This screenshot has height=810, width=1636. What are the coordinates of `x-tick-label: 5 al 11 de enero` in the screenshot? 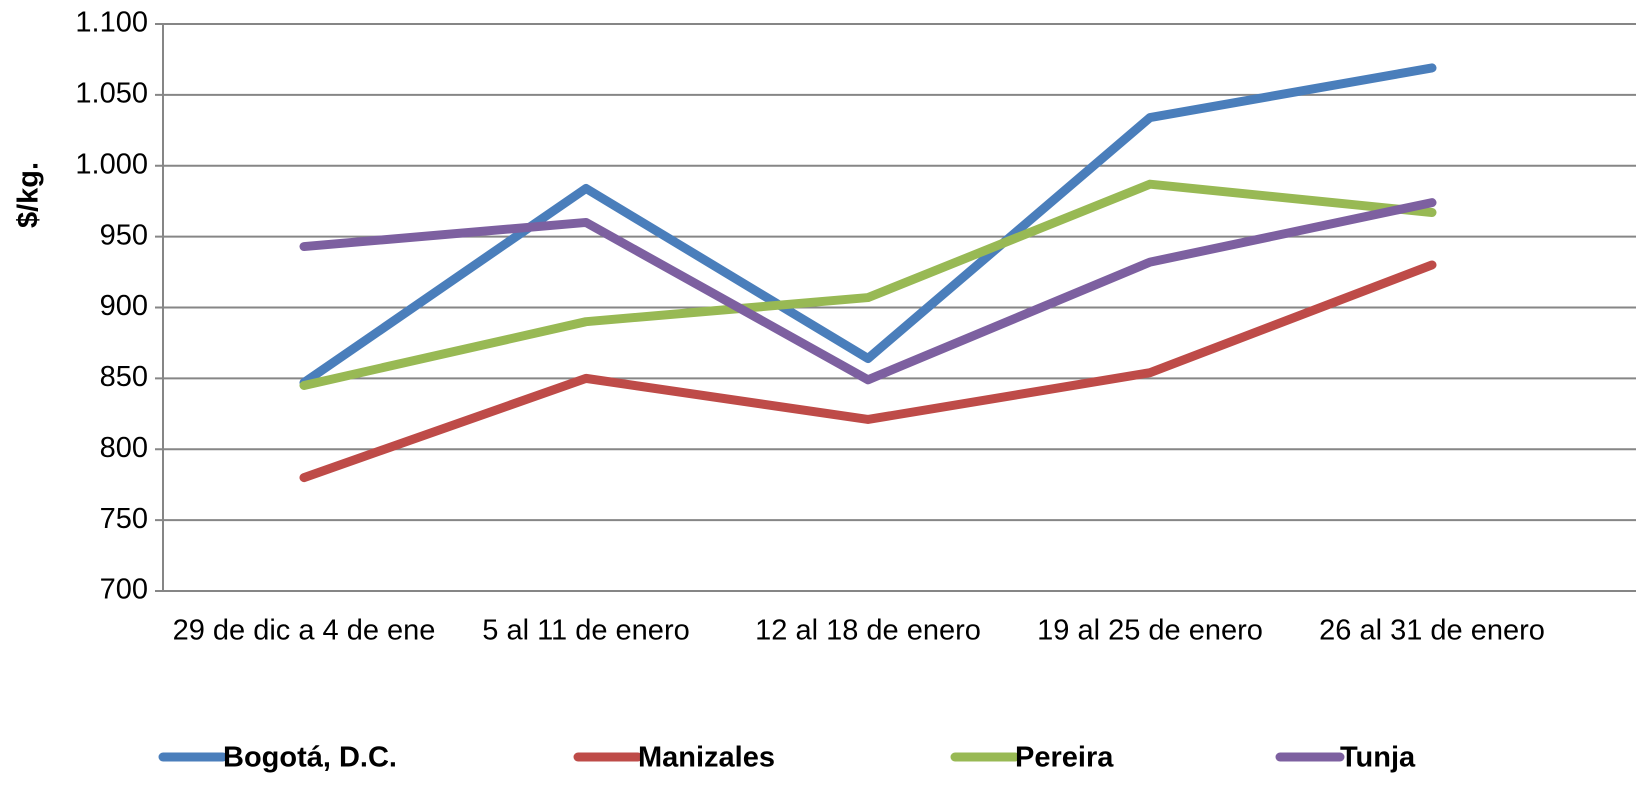 It's located at (585, 631).